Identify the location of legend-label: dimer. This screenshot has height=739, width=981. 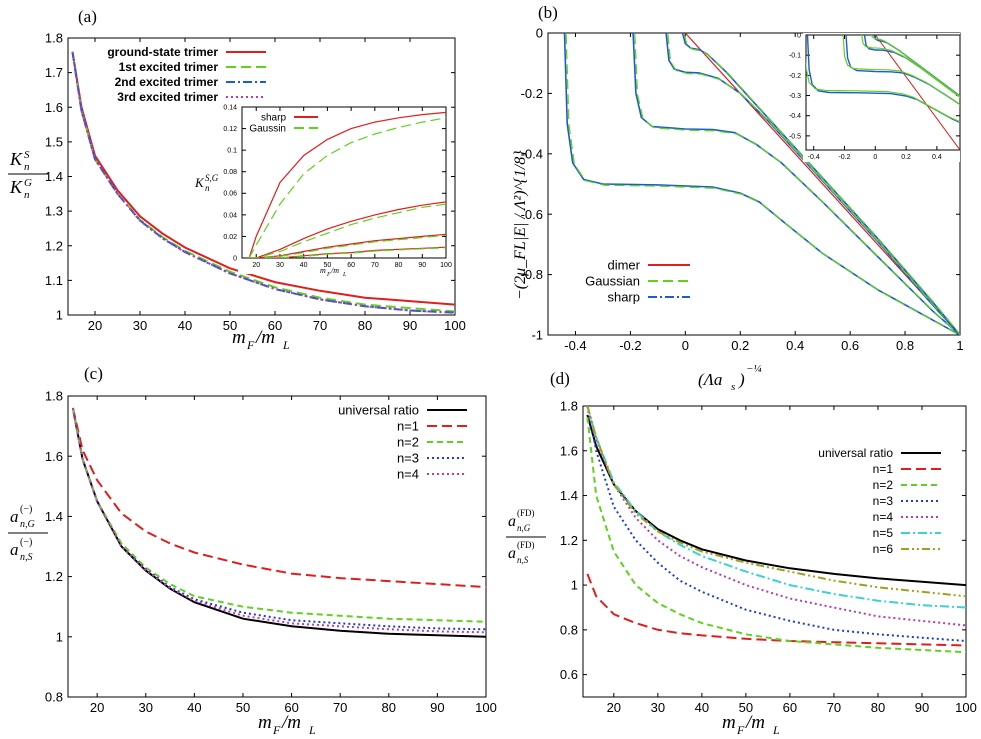
(623, 265).